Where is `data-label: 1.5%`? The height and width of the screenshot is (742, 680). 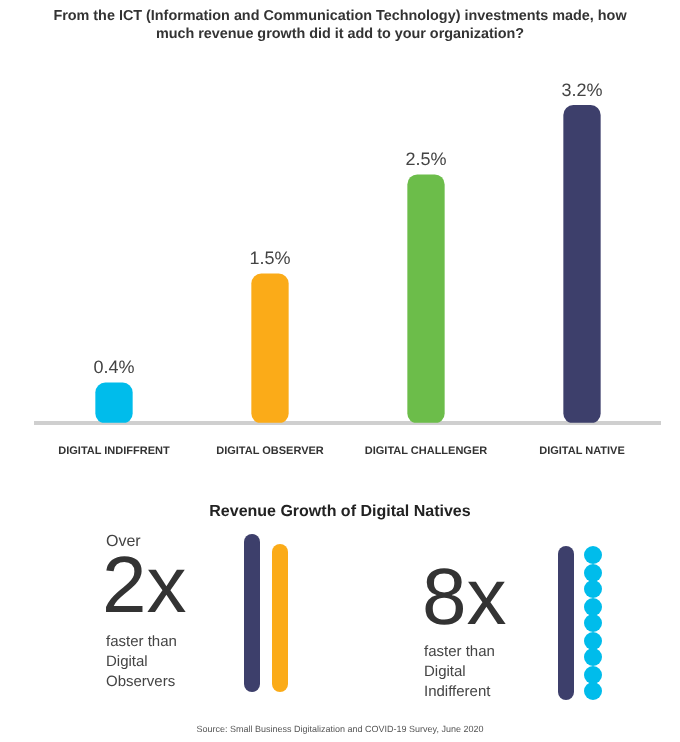
data-label: 1.5% is located at coordinates (270, 258).